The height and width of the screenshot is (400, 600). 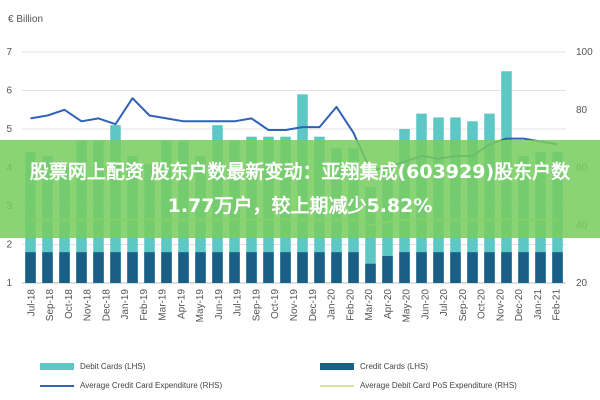 I want to click on left-tick-label: 5, so click(x=9, y=129).